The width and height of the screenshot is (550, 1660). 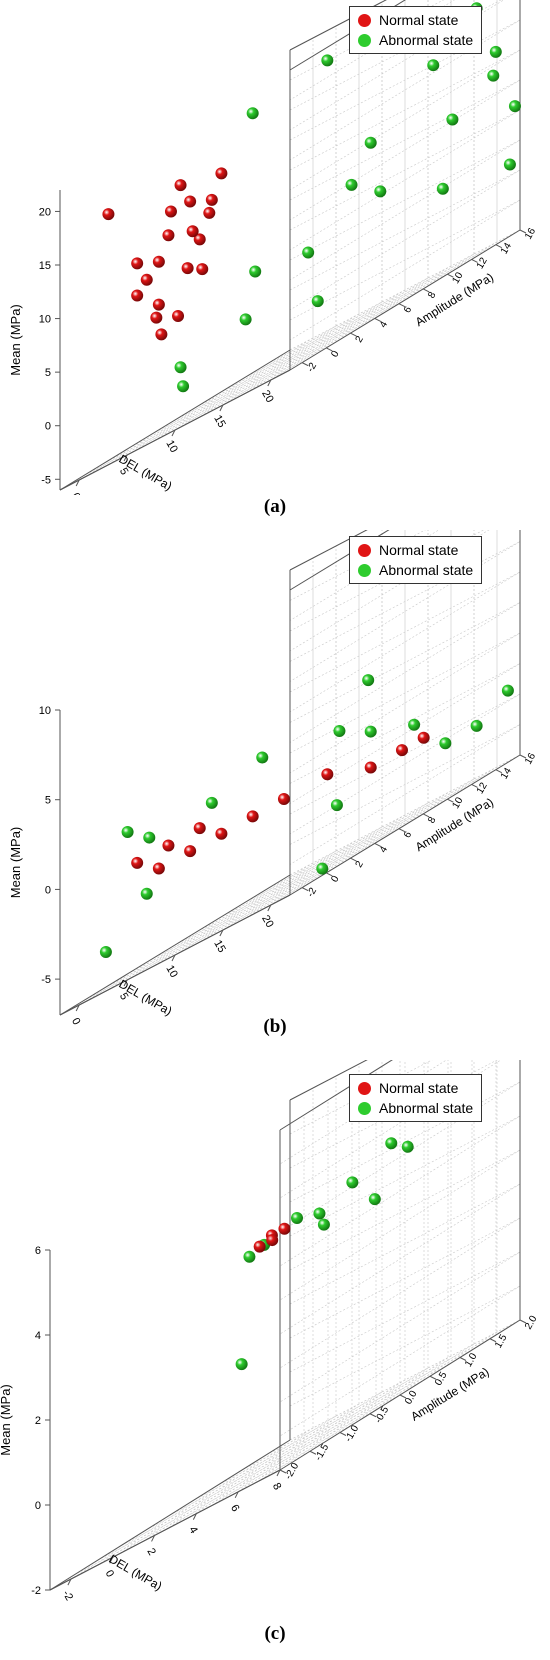 I want to click on x-tick-label: 8, so click(x=276, y=1486).